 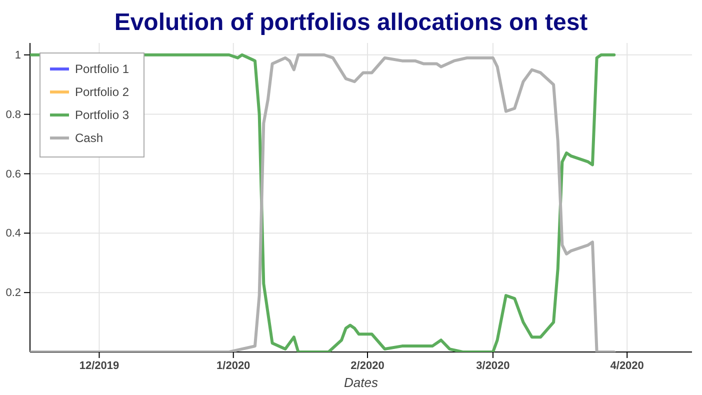 What do you see at coordinates (13, 293) in the screenshot?
I see `y-tick-label: 0.2` at bounding box center [13, 293].